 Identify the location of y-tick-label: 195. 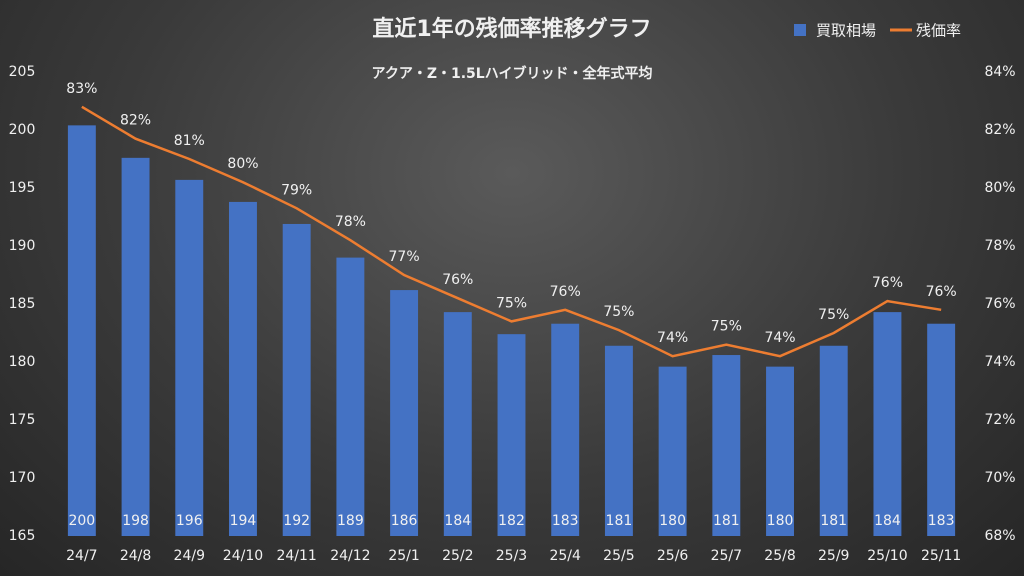
(22, 188).